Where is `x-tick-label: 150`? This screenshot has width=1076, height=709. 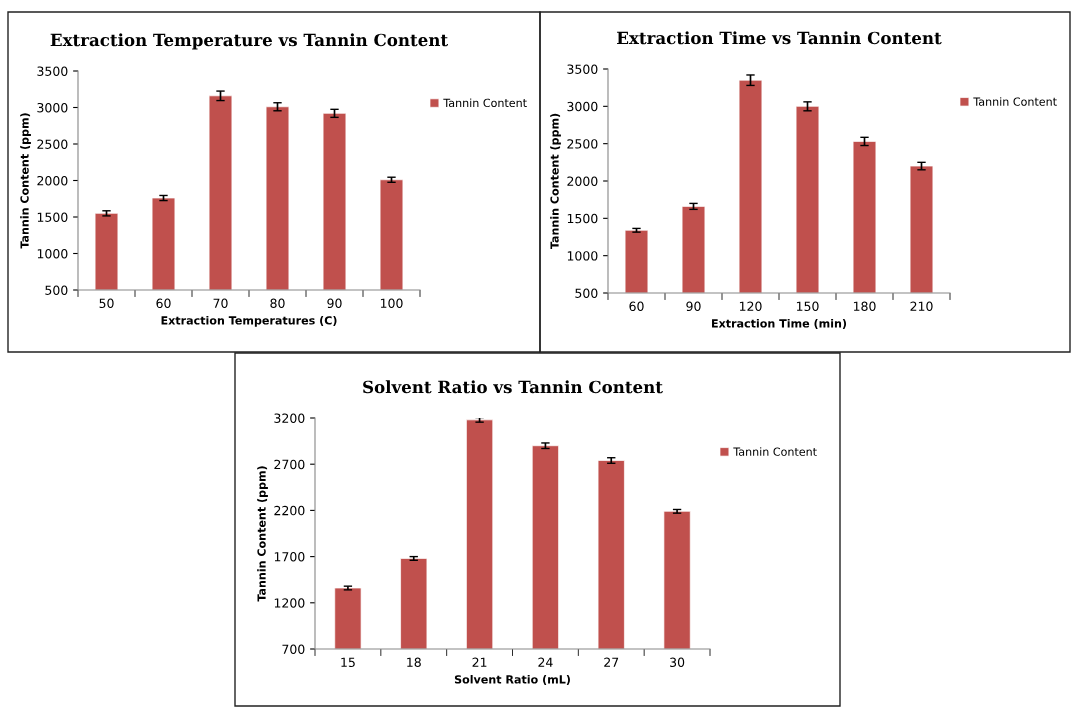
x-tick-label: 150 is located at coordinates (807, 306).